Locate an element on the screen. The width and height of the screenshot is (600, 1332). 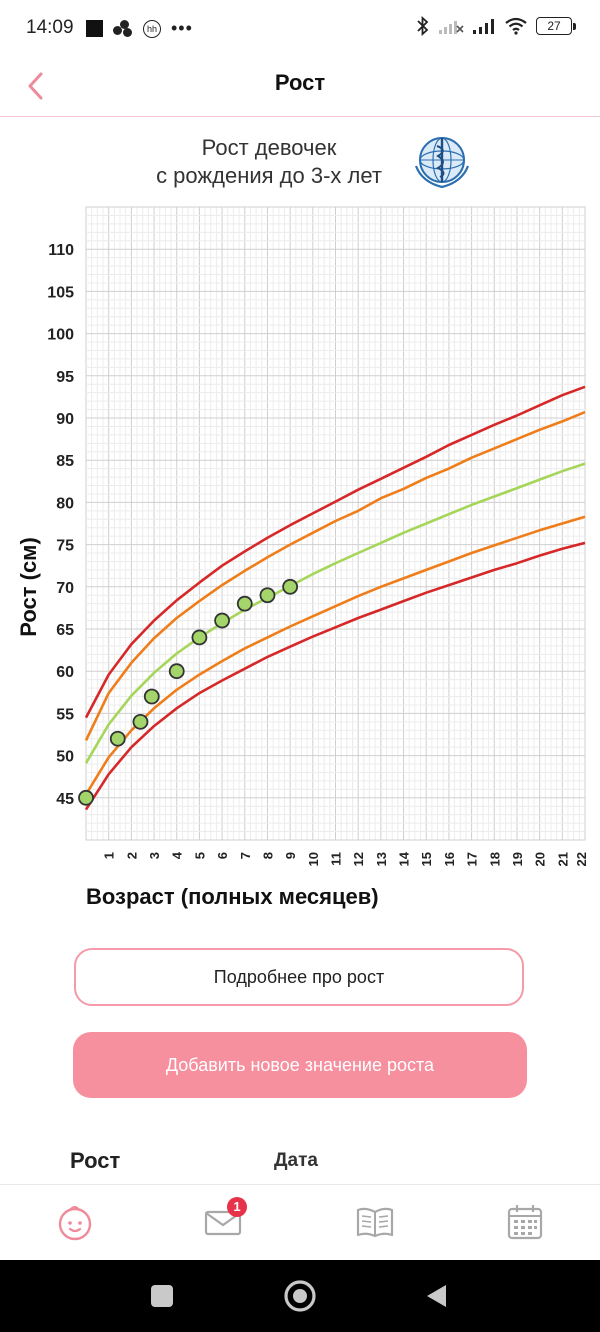
y-tick-label: 60 is located at coordinates (65, 672).